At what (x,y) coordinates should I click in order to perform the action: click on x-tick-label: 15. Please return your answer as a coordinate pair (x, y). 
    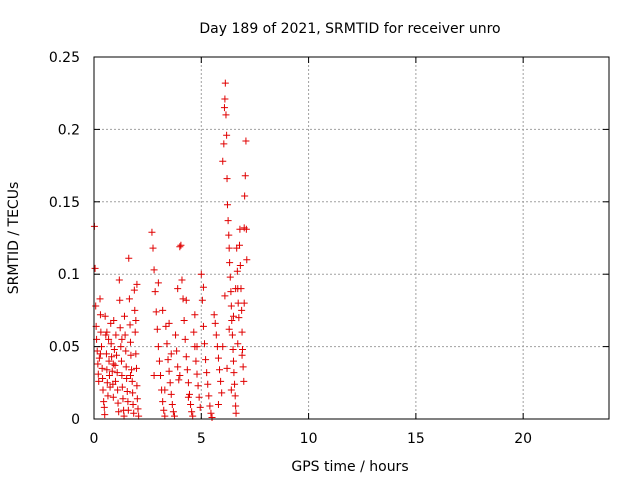
    Looking at the image, I should click on (416, 439).